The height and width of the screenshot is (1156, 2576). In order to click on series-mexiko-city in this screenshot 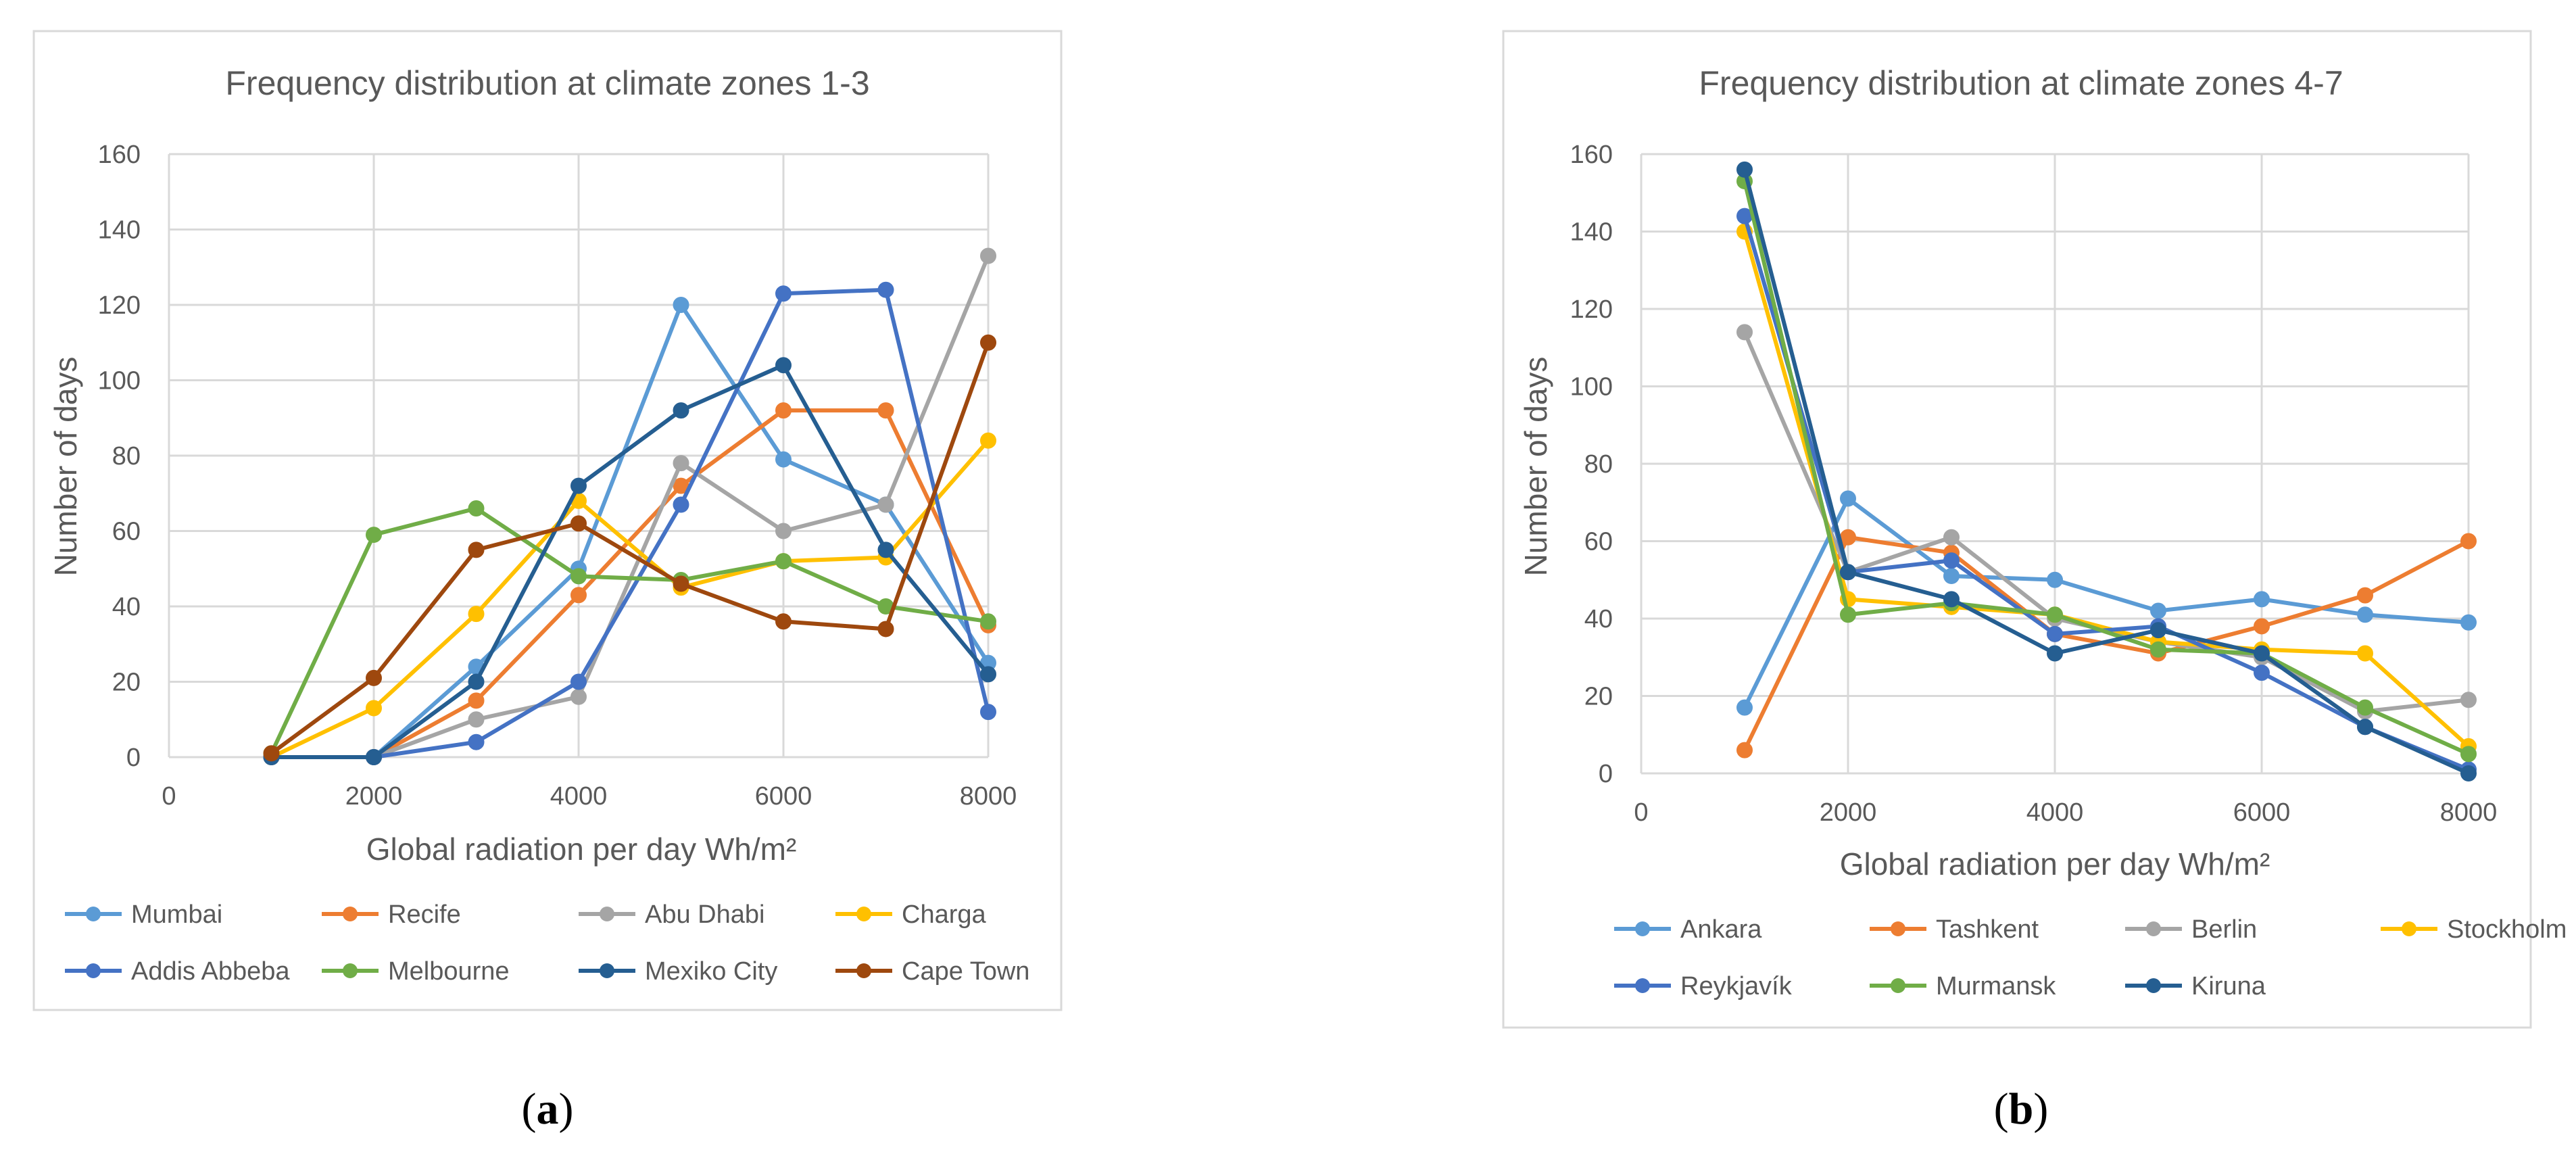, I will do `click(629, 561)`.